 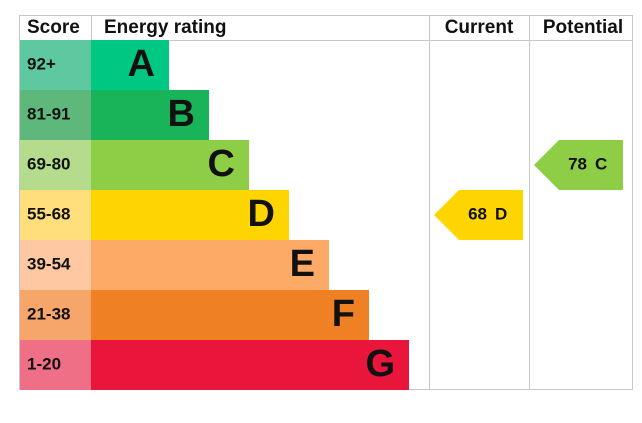 What do you see at coordinates (221, 164) in the screenshot?
I see `rating-letter: C` at bounding box center [221, 164].